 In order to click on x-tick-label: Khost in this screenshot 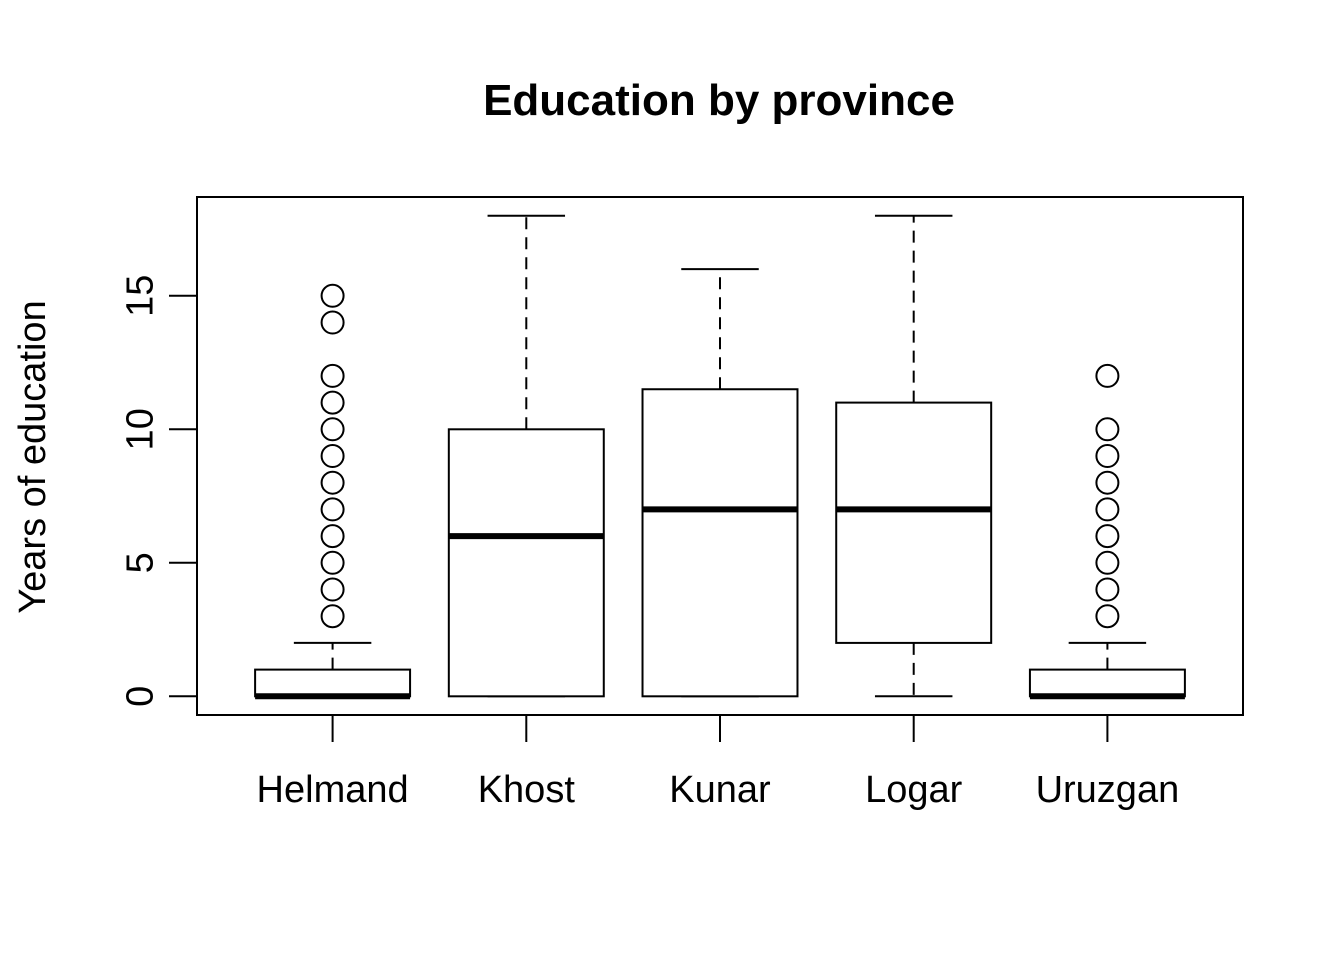, I will do `click(527, 790)`.